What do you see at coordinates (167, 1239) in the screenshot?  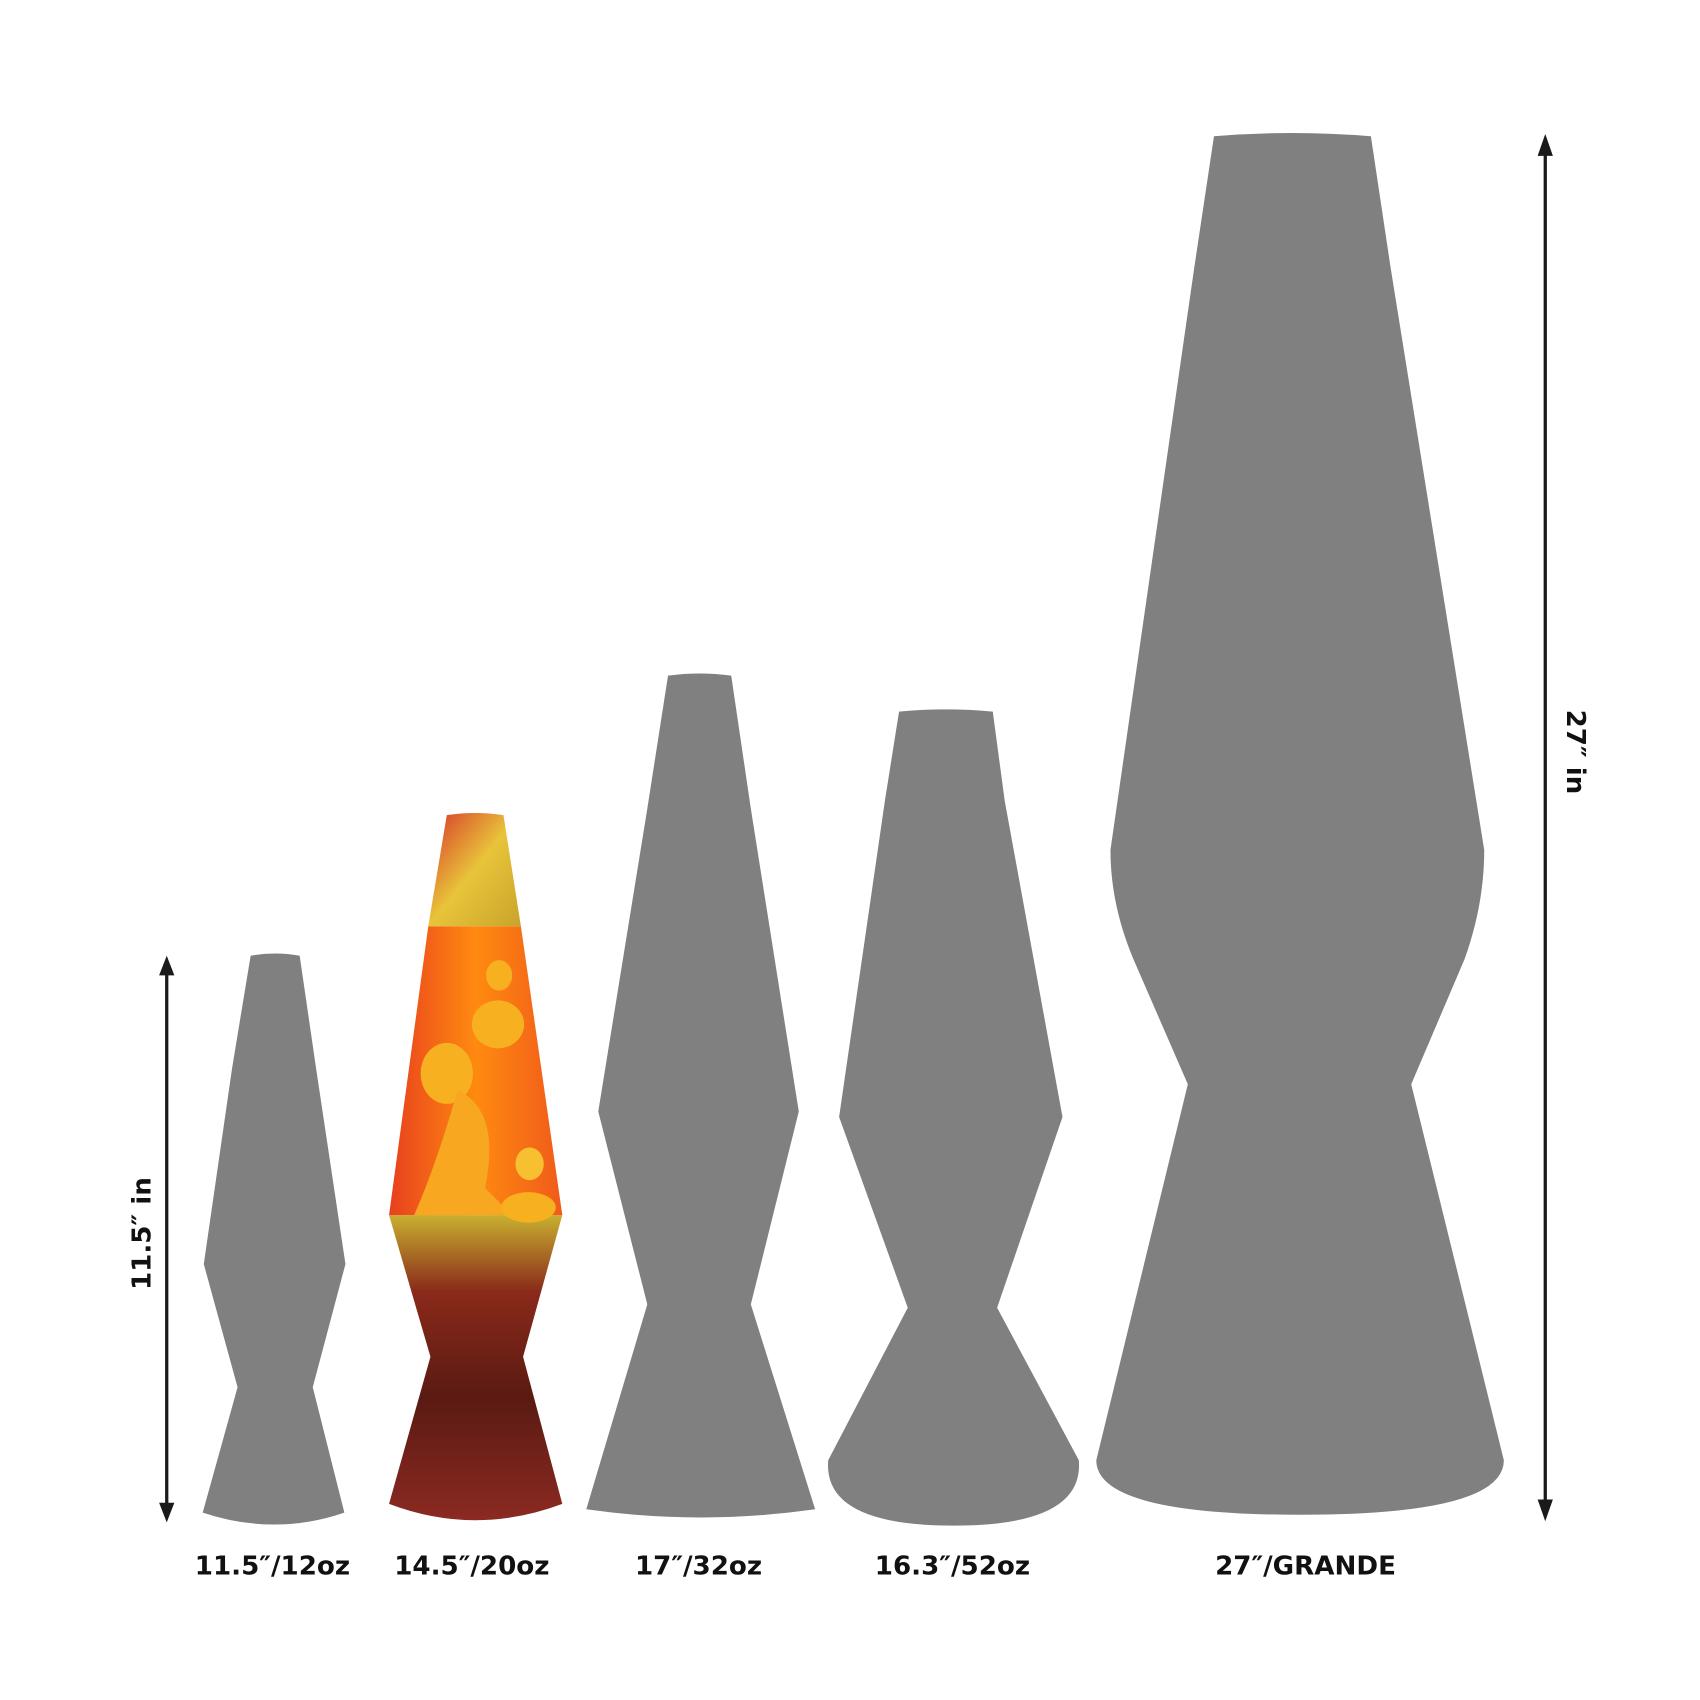 I see `height-arrow-left` at bounding box center [167, 1239].